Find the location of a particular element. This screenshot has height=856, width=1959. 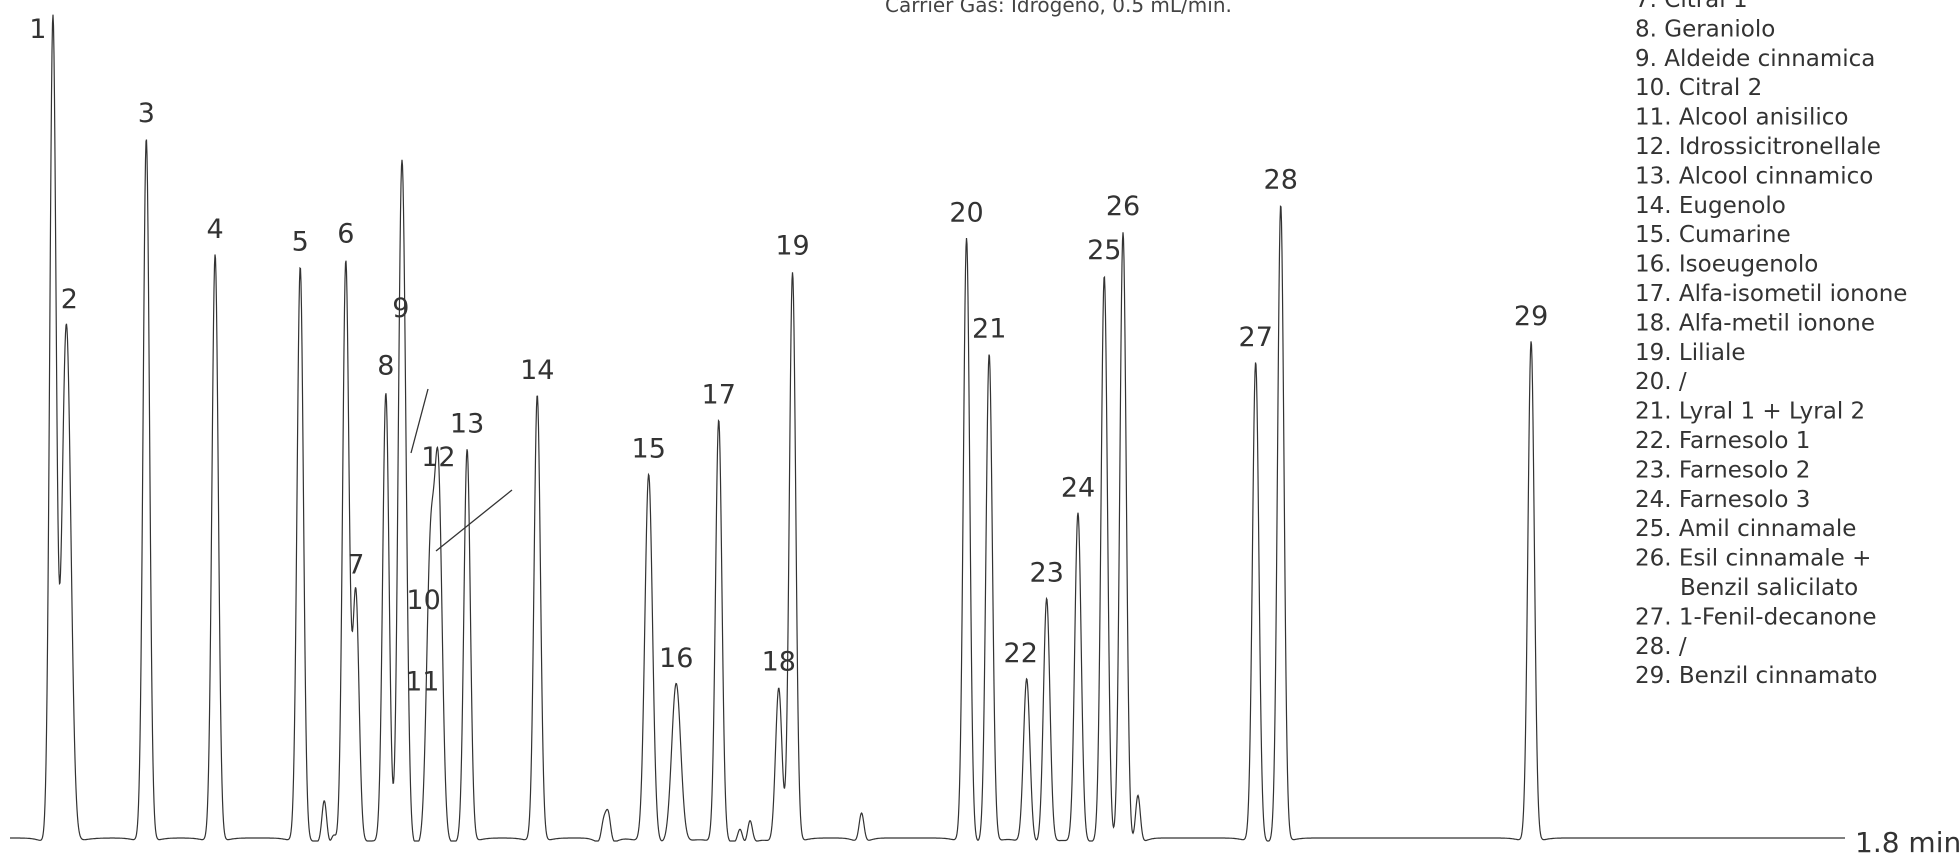

legend-item: 11. Alcool anisilico is located at coordinates (1741, 118).